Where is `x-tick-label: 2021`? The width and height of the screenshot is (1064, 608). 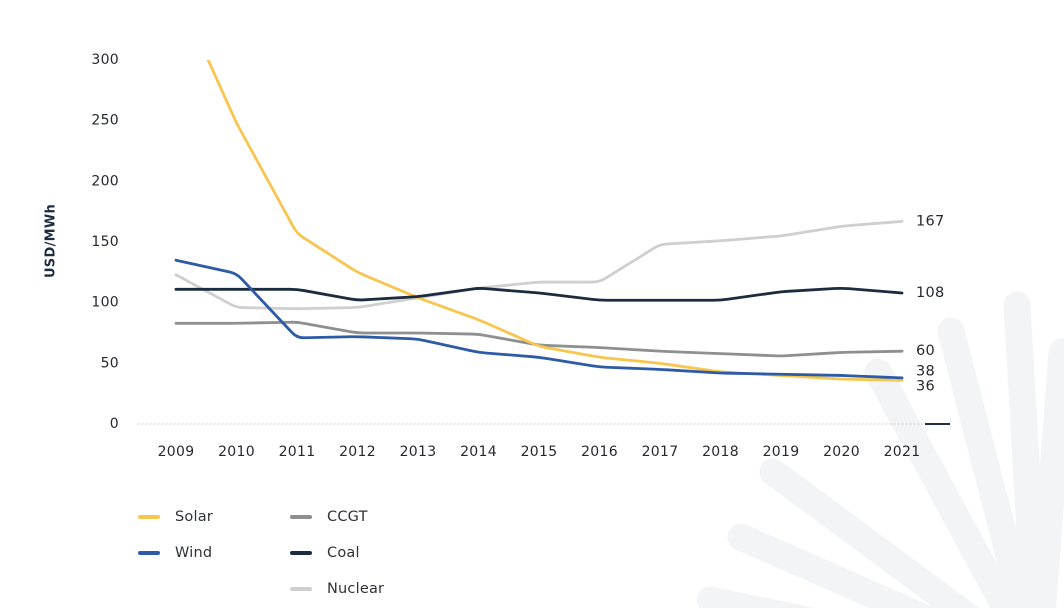 x-tick-label: 2021 is located at coordinates (902, 452).